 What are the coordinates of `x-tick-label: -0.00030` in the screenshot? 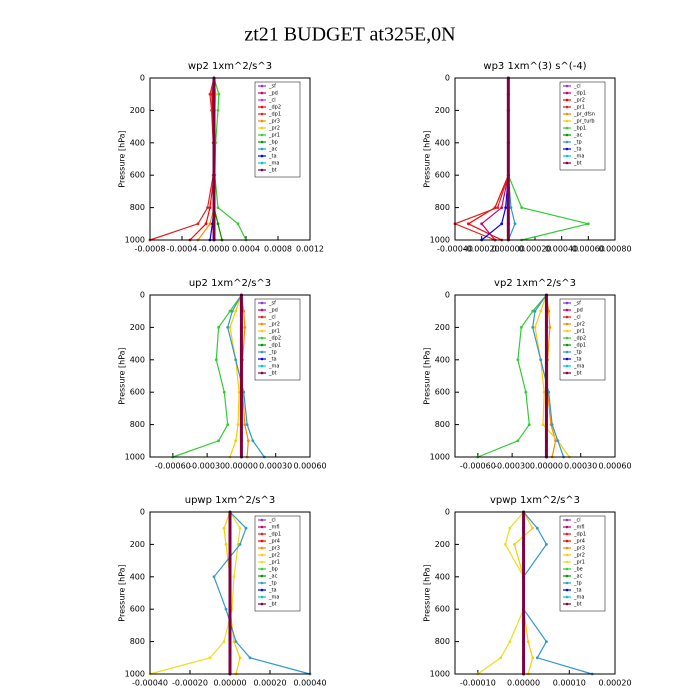 It's located at (512, 466).